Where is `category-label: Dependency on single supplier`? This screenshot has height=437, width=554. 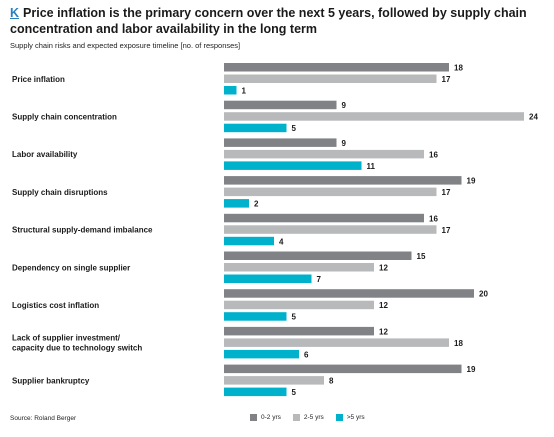 category-label: Dependency on single supplier is located at coordinates (71, 267).